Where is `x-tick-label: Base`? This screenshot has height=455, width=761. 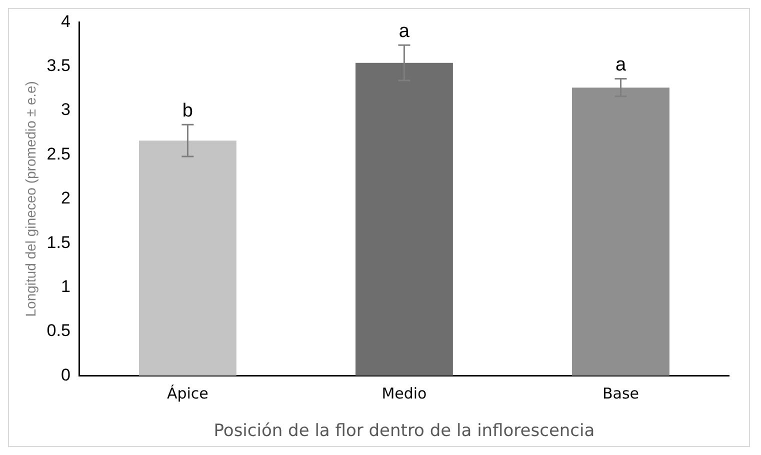
x-tick-label: Base is located at coordinates (621, 393).